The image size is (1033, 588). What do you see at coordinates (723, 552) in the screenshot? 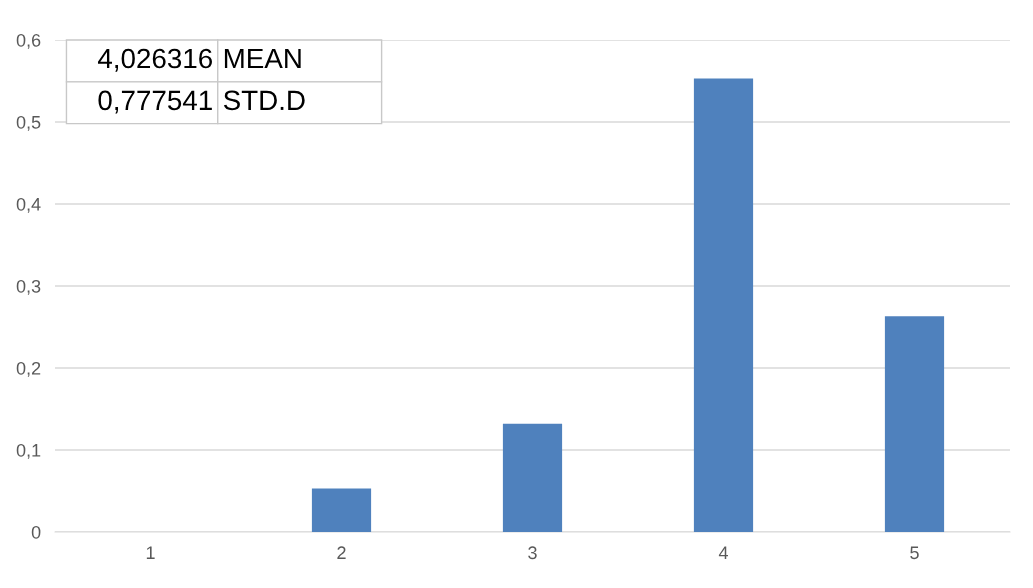
I see `x-tick-label: 4` at bounding box center [723, 552].